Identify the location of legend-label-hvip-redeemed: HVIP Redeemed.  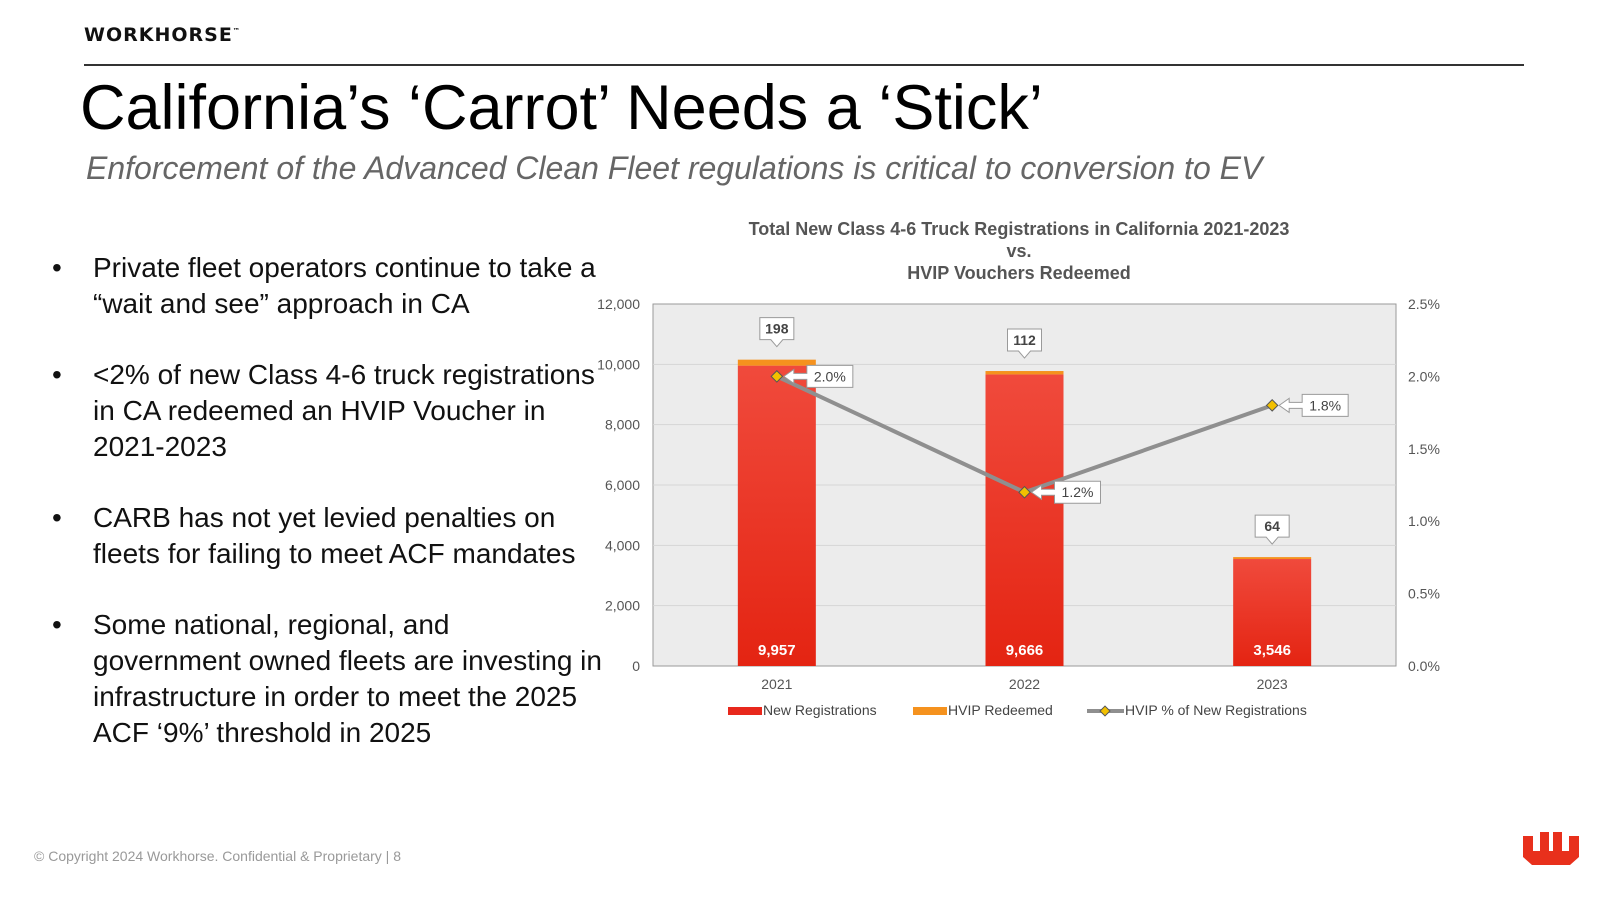
(1000, 710).